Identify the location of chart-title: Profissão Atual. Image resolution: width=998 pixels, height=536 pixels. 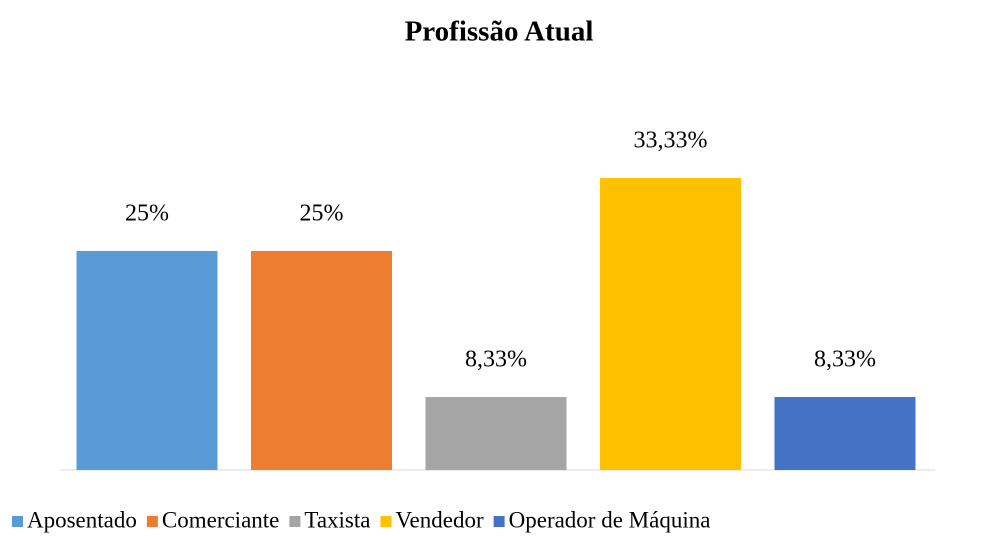
(499, 32).